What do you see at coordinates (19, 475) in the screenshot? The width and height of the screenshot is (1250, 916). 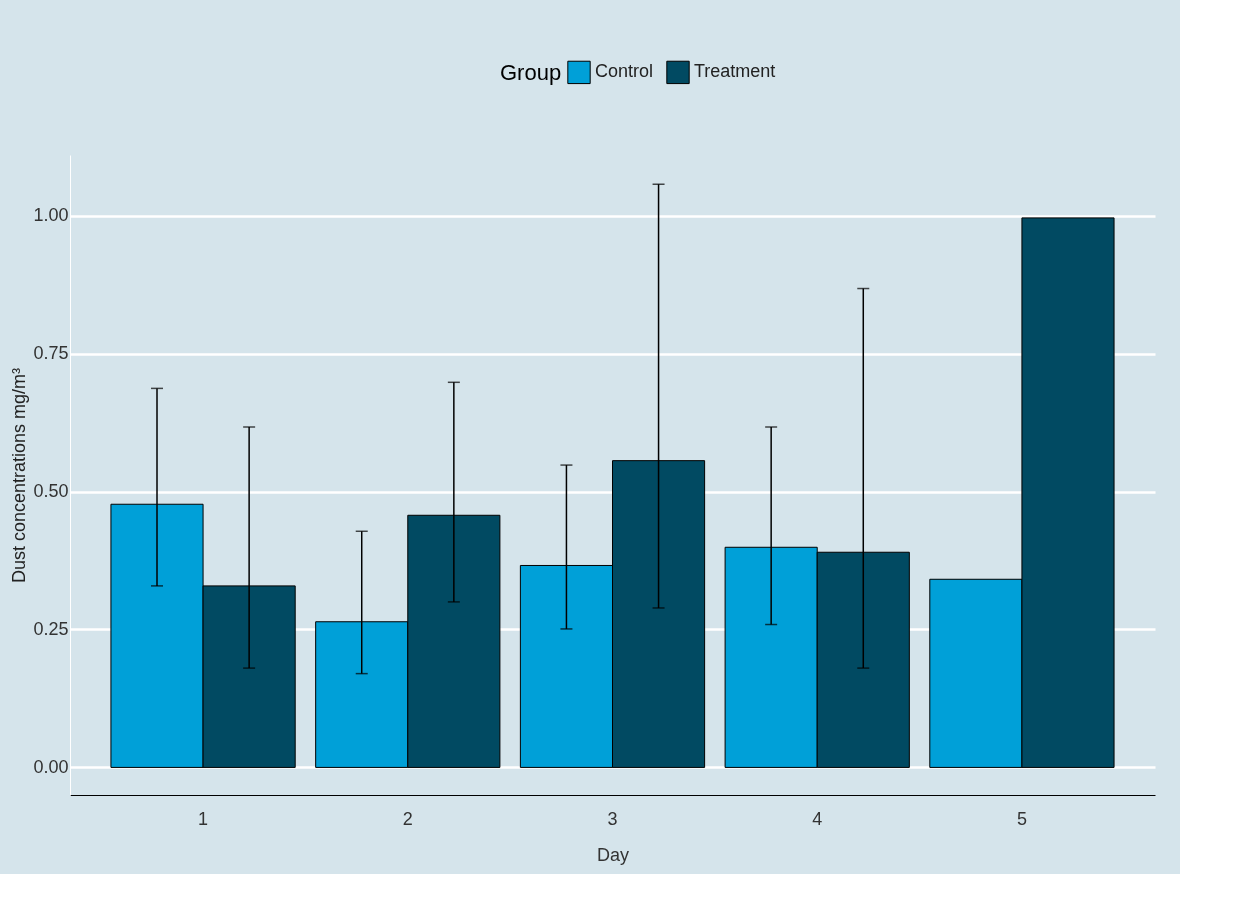 I see `y-axis-title: Dust concentrations mg/m³` at bounding box center [19, 475].